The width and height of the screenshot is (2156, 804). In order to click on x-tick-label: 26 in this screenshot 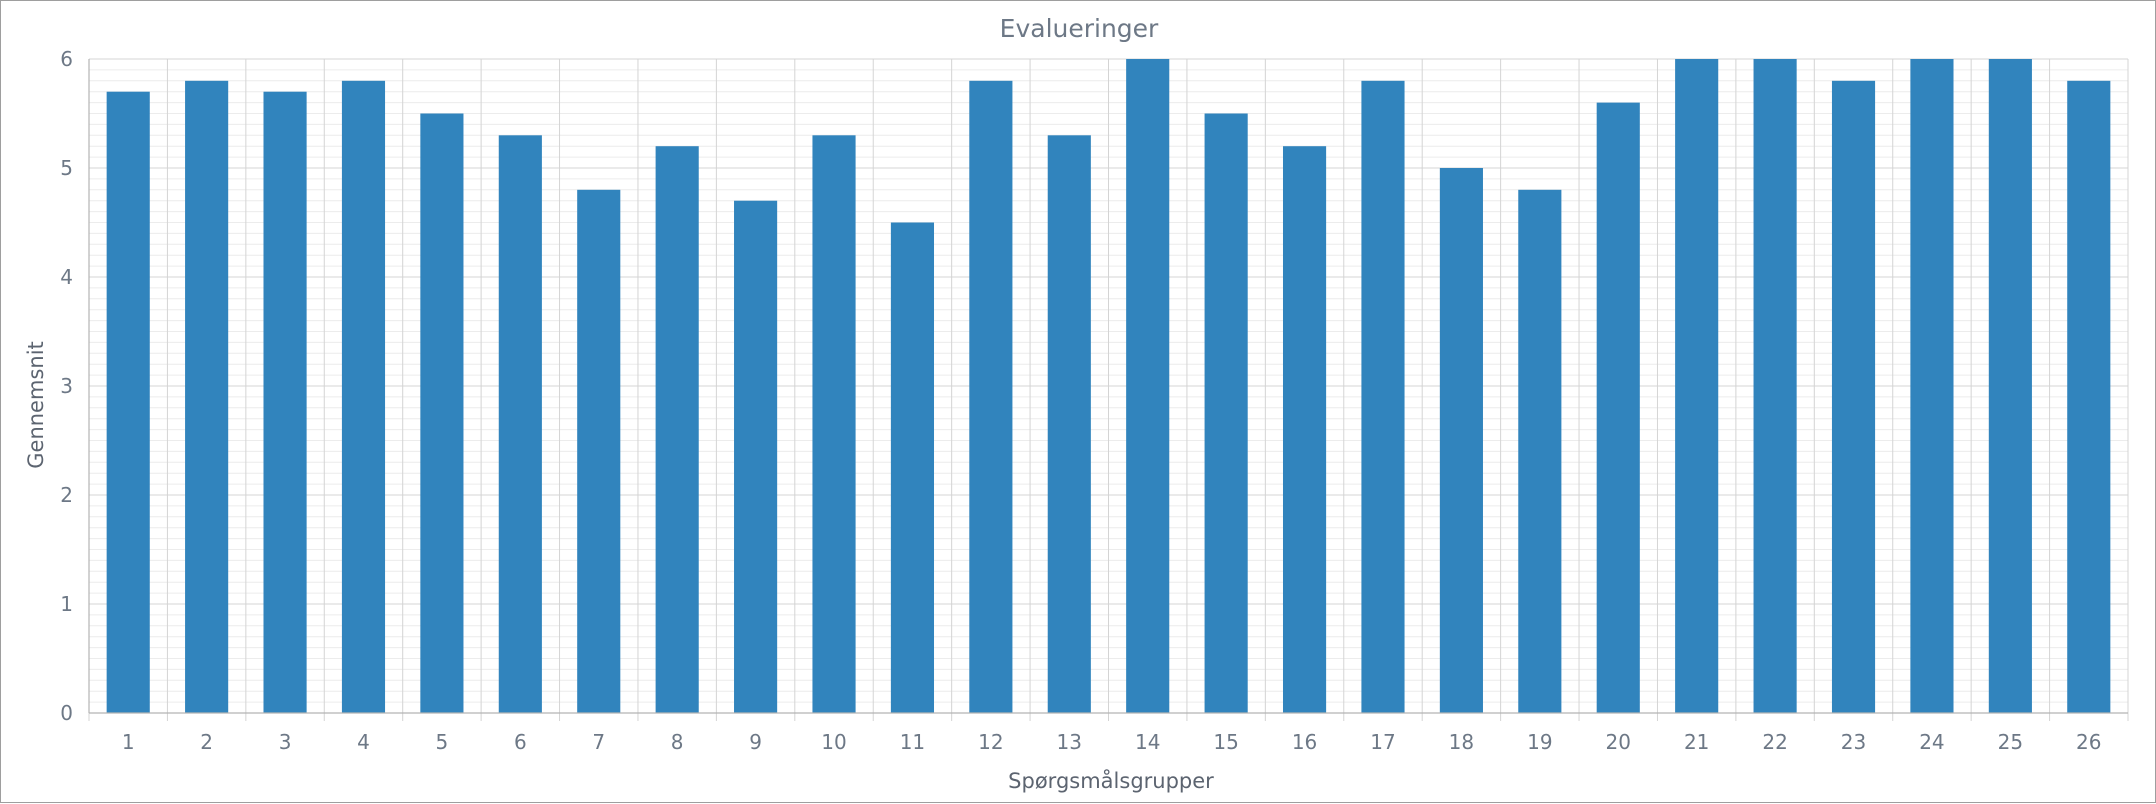, I will do `click(2088, 742)`.